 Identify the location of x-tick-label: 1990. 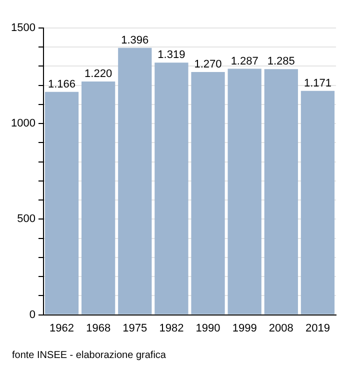
(208, 328).